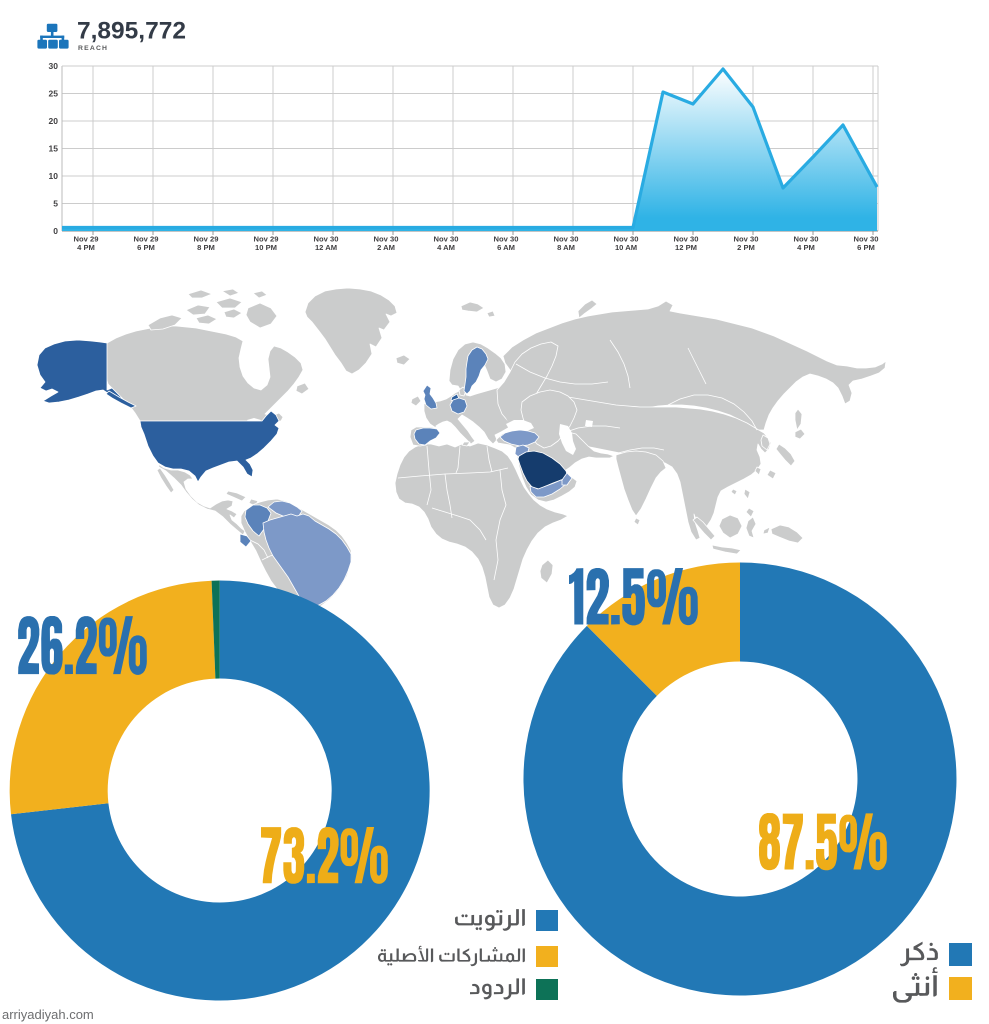 This screenshot has width=989, height=1024. Describe the element at coordinates (386, 247) in the screenshot. I see `svg-text: 2 AM` at that location.